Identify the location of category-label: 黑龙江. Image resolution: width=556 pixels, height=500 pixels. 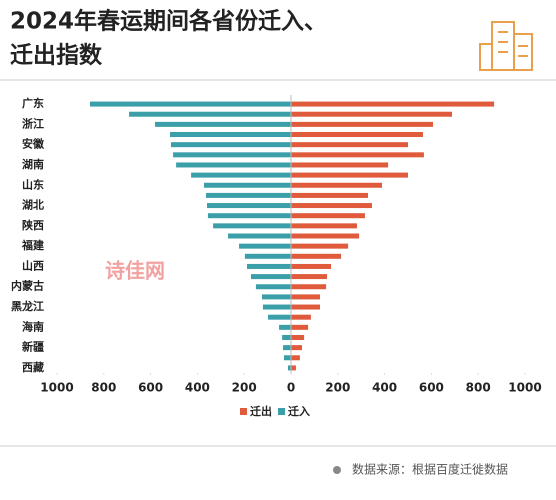
(27, 306).